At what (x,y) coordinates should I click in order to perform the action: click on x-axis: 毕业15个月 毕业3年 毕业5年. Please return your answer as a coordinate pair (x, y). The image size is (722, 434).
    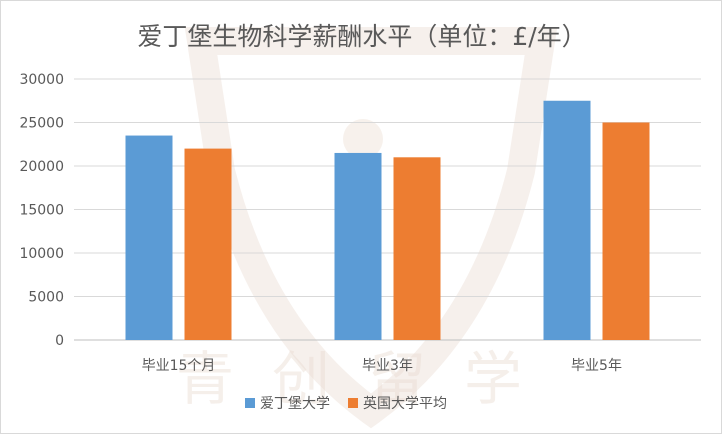
    Looking at the image, I should click on (382, 366).